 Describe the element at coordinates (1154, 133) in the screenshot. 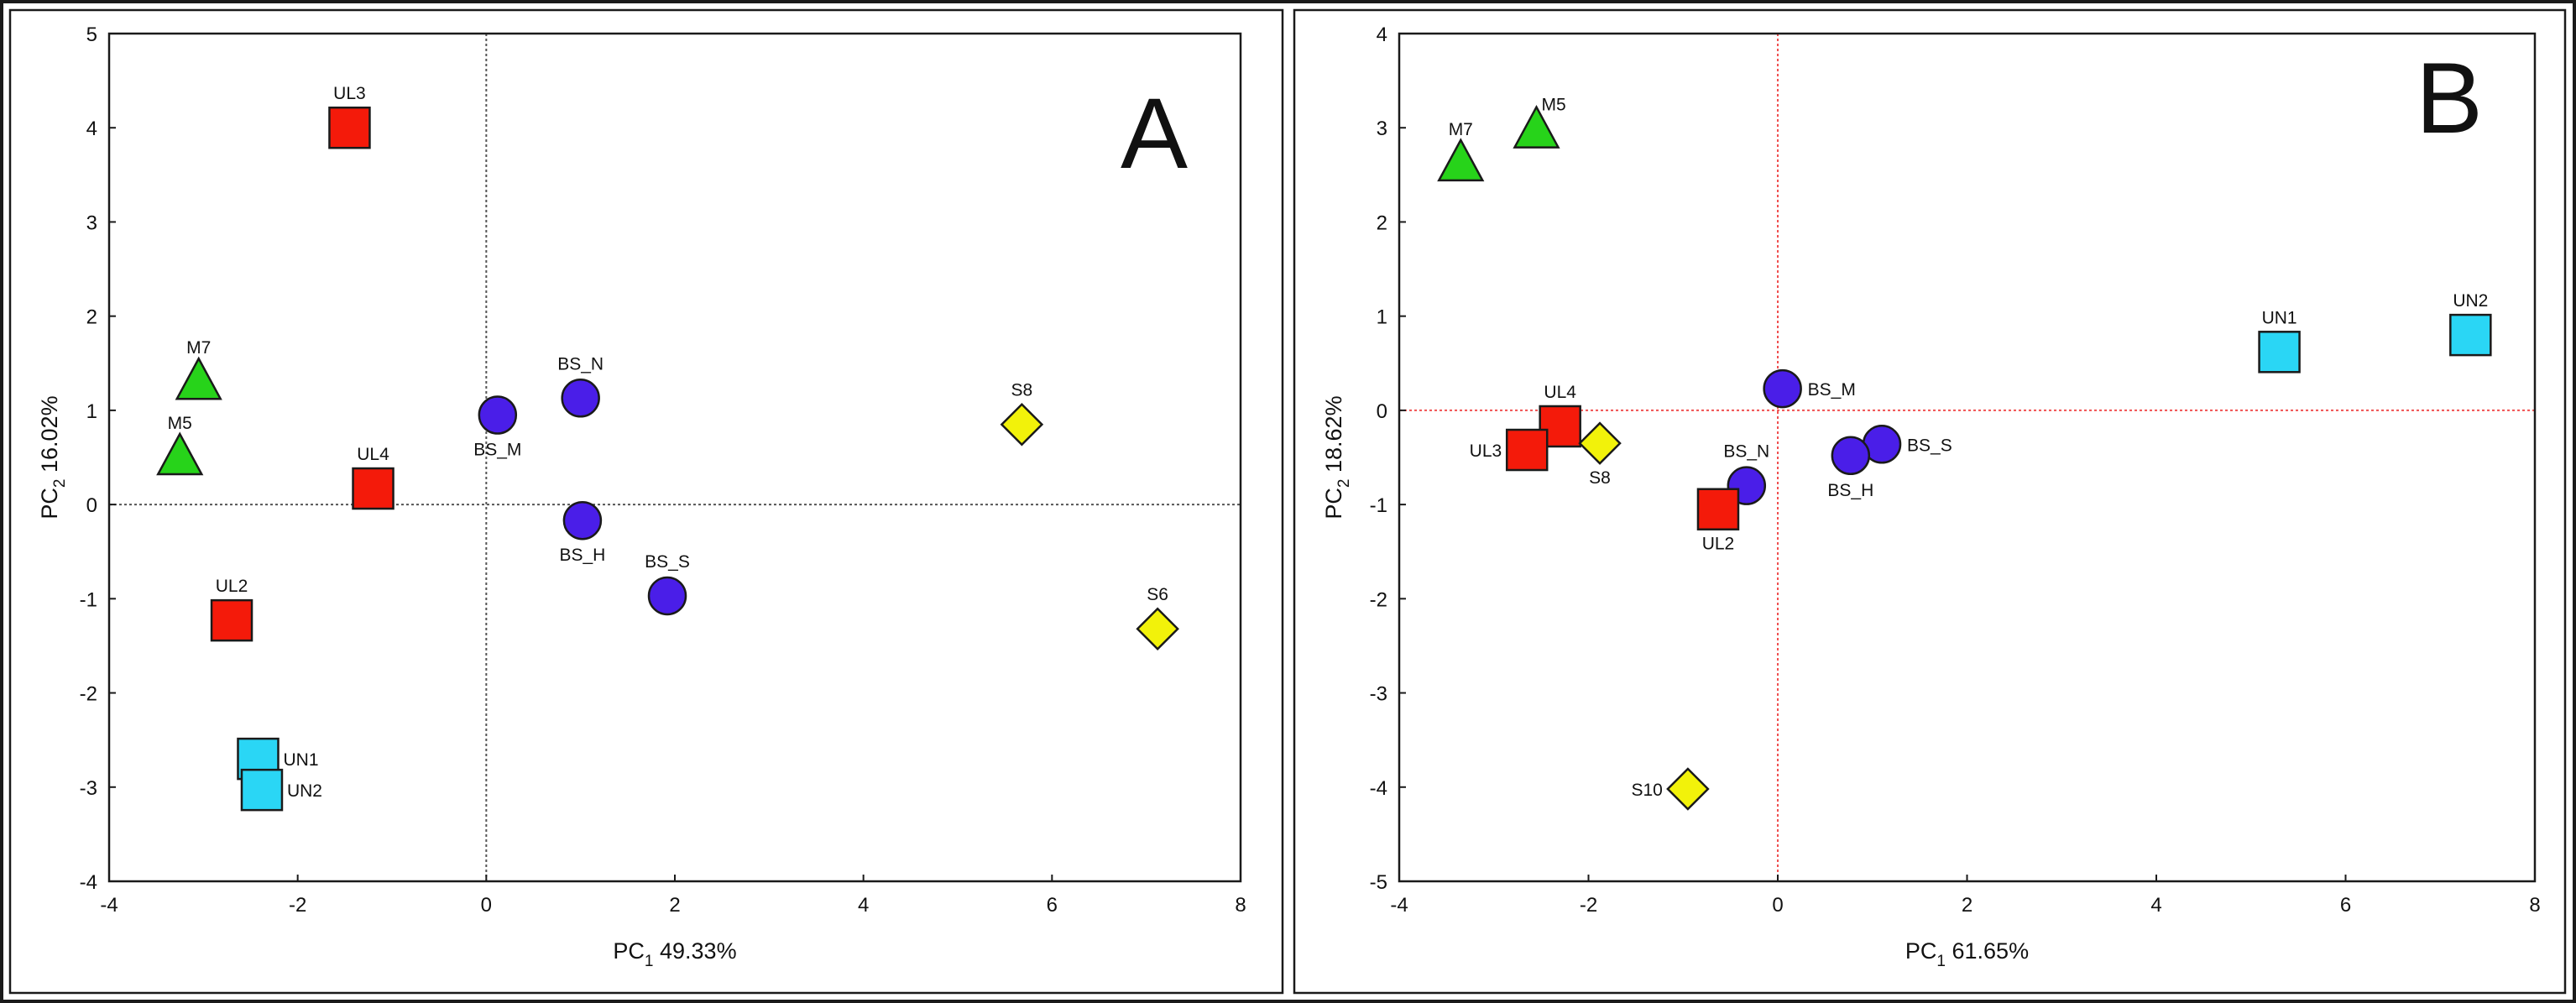

I see `panel-label: A` at that location.